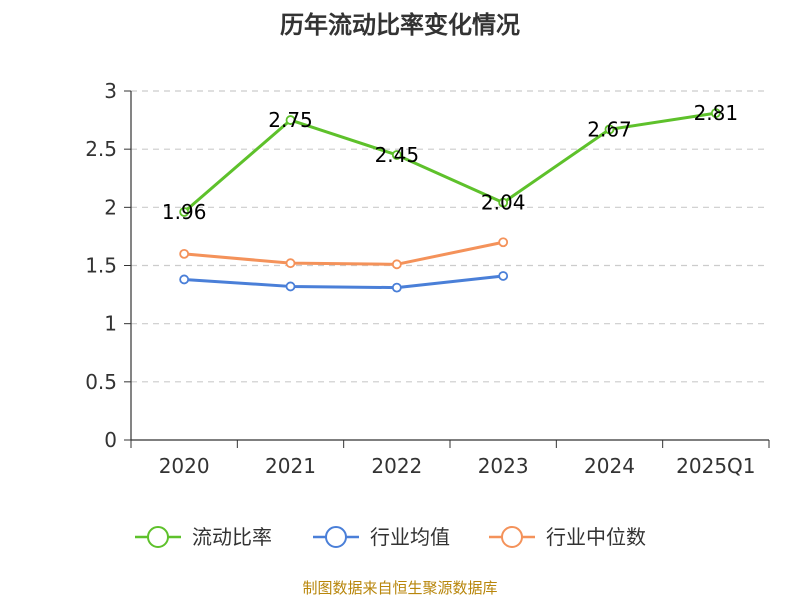  Describe the element at coordinates (399, 588) in the screenshot. I see `source-note: 制图数据来自恒生聚源数据库` at that location.